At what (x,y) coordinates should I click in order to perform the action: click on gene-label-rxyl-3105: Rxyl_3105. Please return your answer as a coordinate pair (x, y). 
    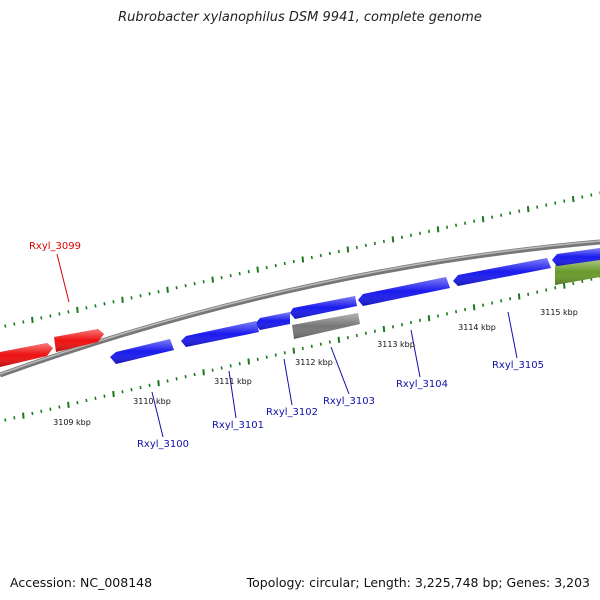
    Looking at the image, I should click on (518, 365).